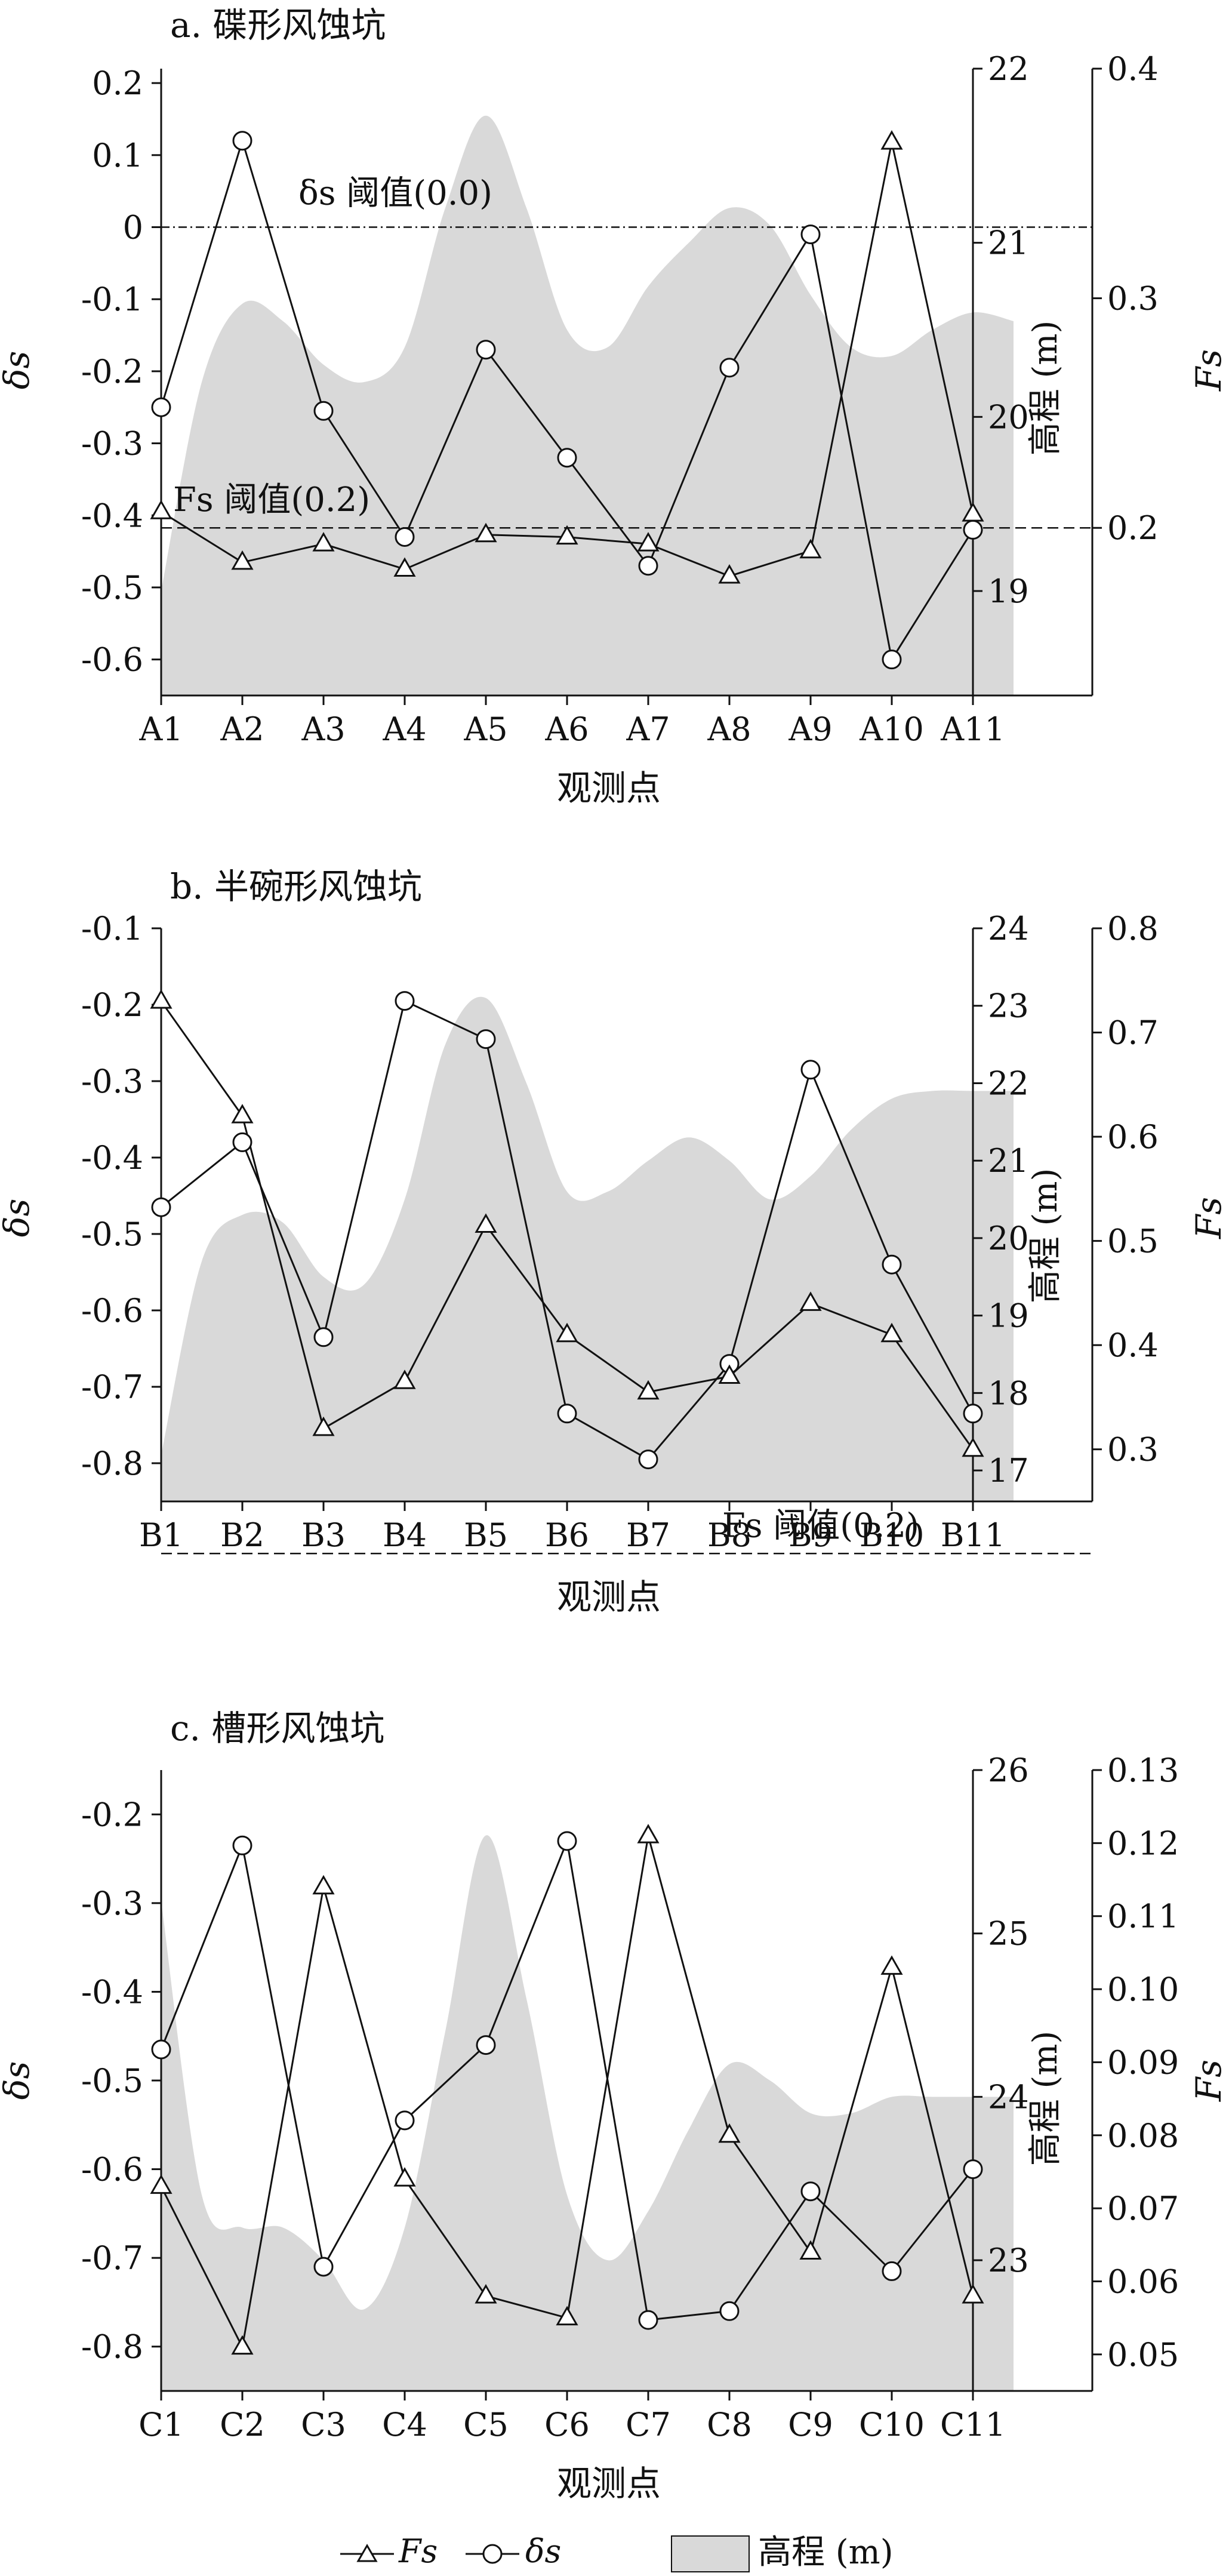 This screenshot has height=2576, width=1229. I want to click on fs-point-B10, so click(891, 1332).